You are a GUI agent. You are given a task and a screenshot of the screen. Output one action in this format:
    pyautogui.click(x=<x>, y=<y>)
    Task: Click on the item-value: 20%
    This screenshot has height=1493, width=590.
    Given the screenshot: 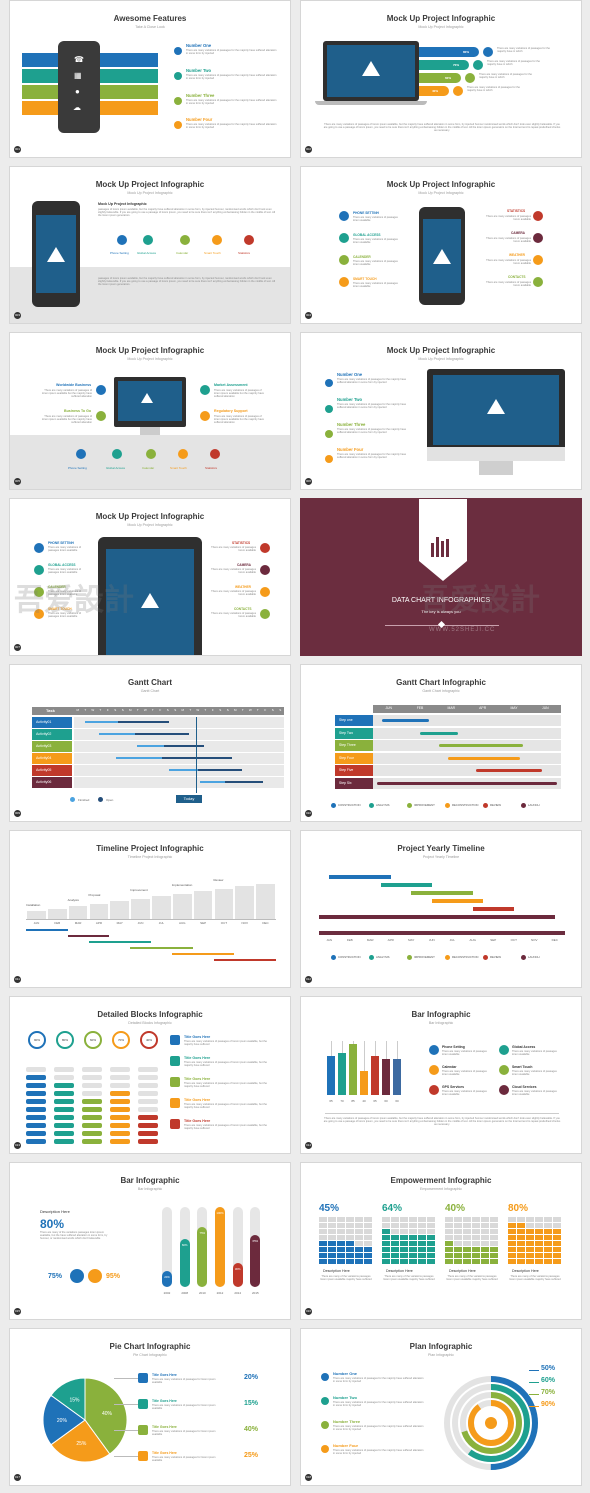 What is the action you would take?
    pyautogui.click(x=251, y=1377)
    